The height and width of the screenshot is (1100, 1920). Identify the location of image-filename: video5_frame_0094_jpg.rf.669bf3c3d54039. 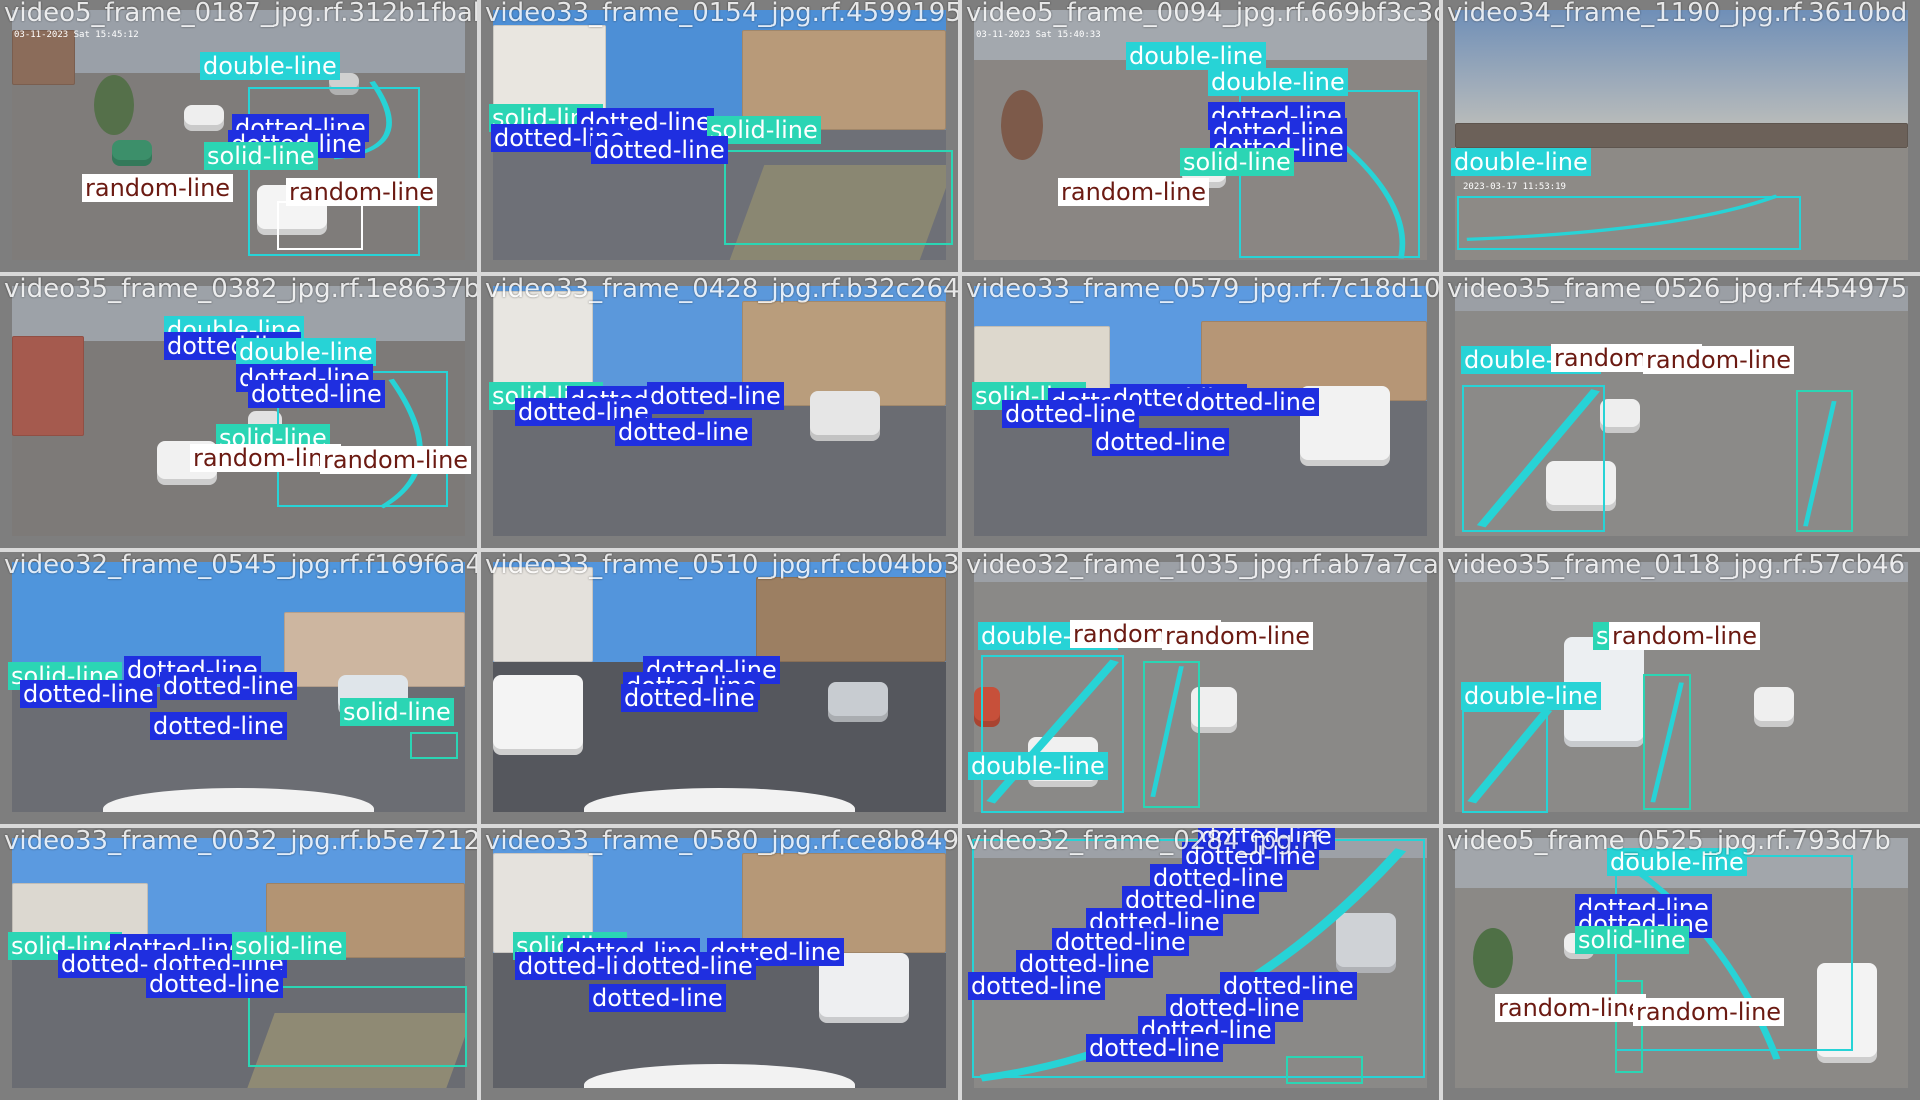
(1202, 14).